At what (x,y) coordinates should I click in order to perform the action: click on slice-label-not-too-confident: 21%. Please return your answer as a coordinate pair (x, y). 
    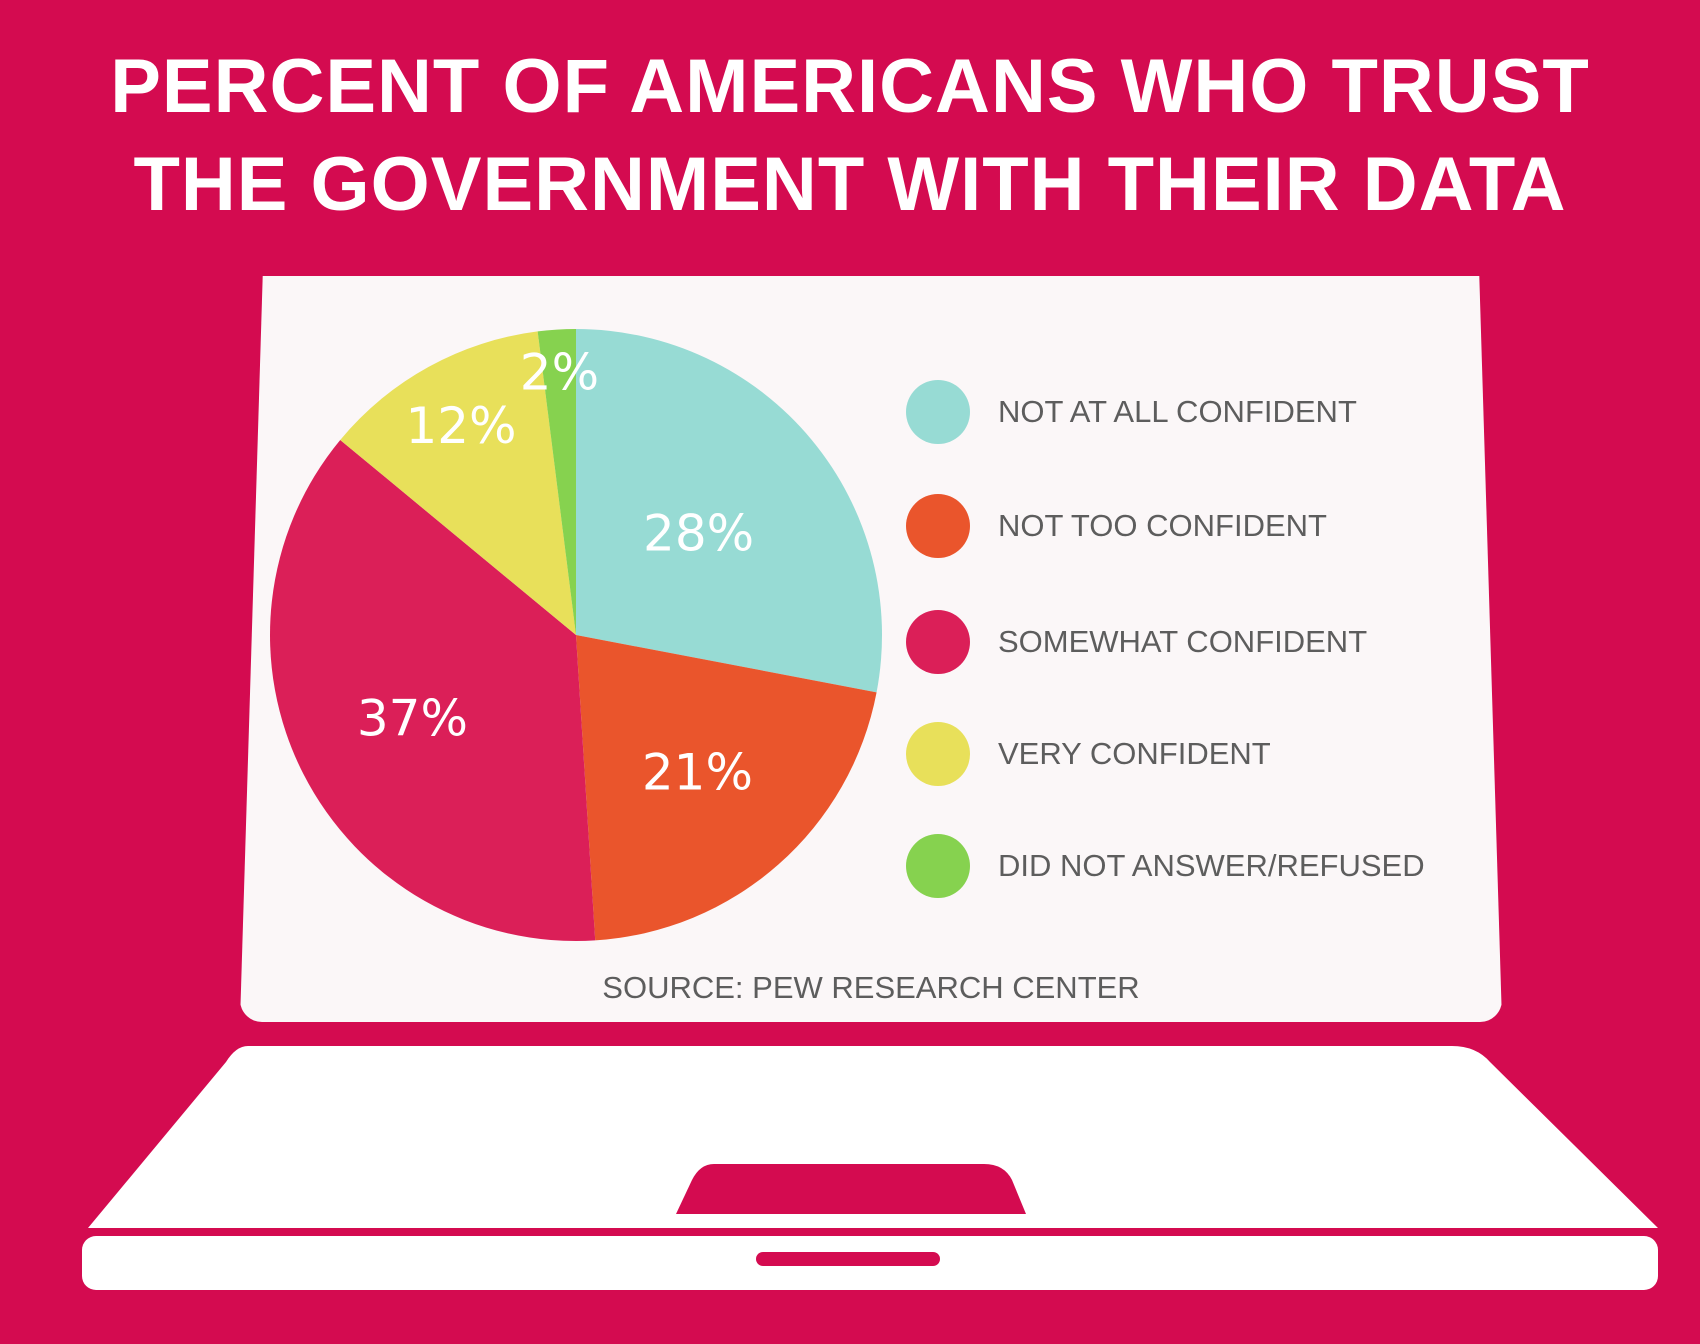
    Looking at the image, I should click on (697, 773).